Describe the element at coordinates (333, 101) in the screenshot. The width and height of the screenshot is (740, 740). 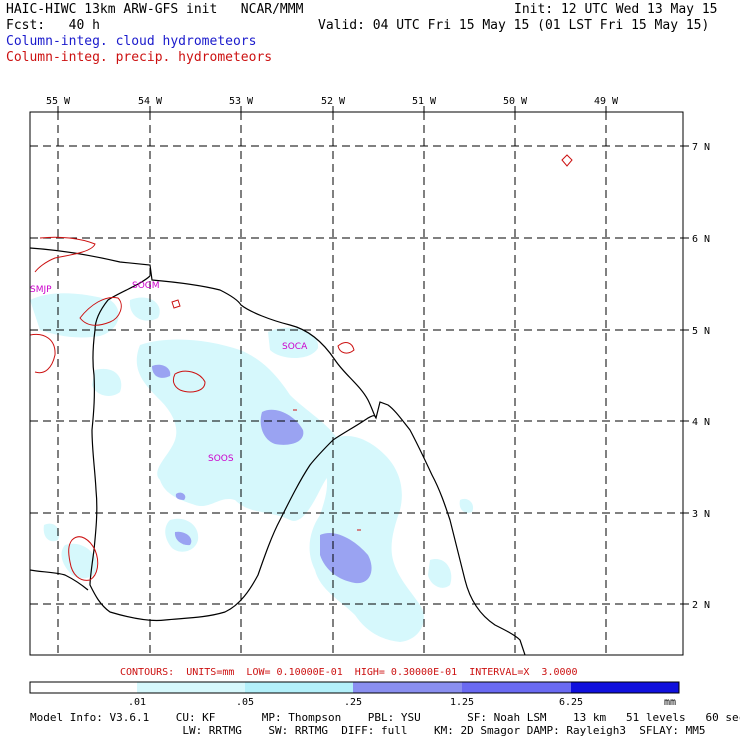
I see `lon-label: 52 W` at that location.